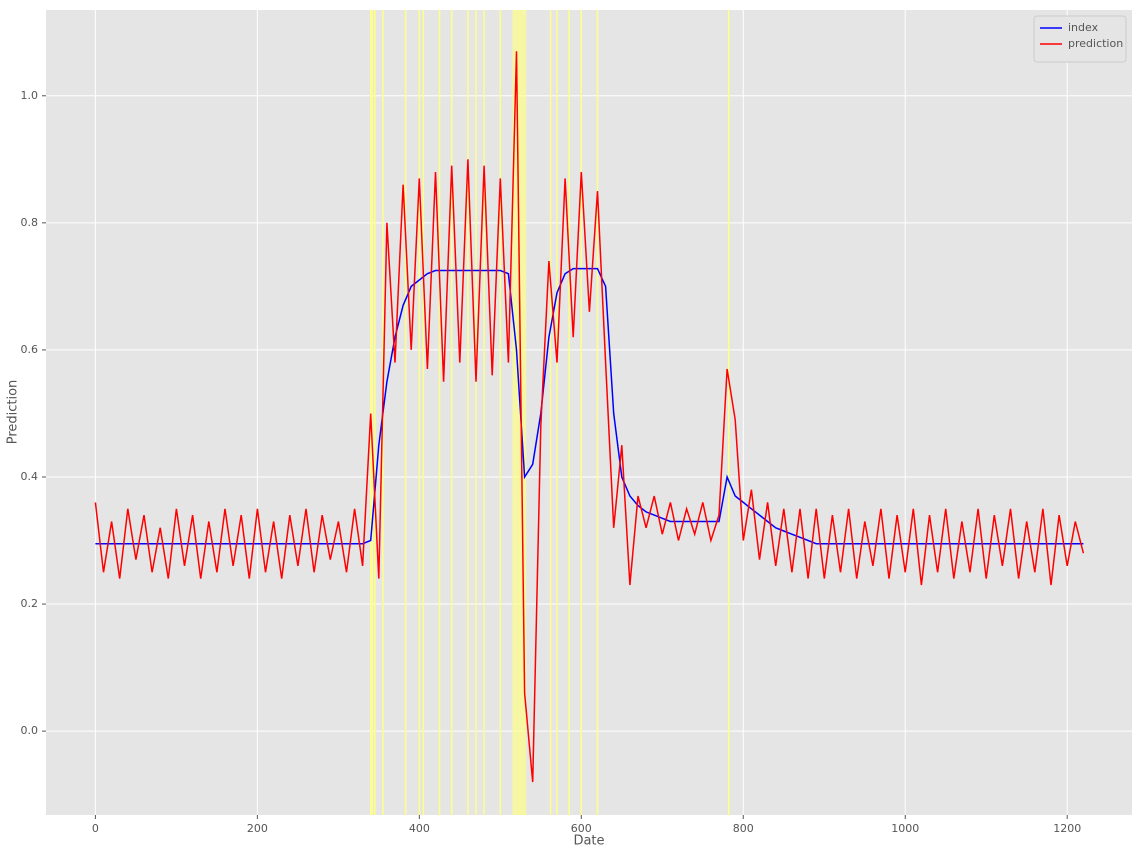 The height and width of the screenshot is (859, 1143). What do you see at coordinates (30, 222) in the screenshot?
I see `y-tick-label: 0.8` at bounding box center [30, 222].